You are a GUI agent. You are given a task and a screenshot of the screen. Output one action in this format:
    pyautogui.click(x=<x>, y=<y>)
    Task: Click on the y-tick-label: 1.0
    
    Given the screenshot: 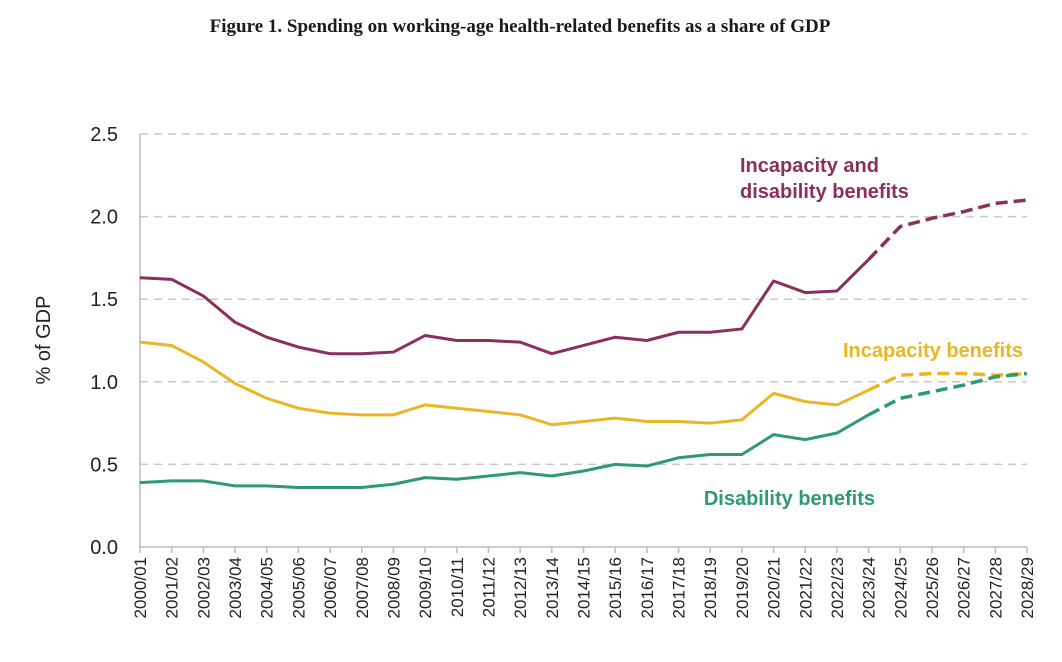 What is the action you would take?
    pyautogui.click(x=104, y=383)
    